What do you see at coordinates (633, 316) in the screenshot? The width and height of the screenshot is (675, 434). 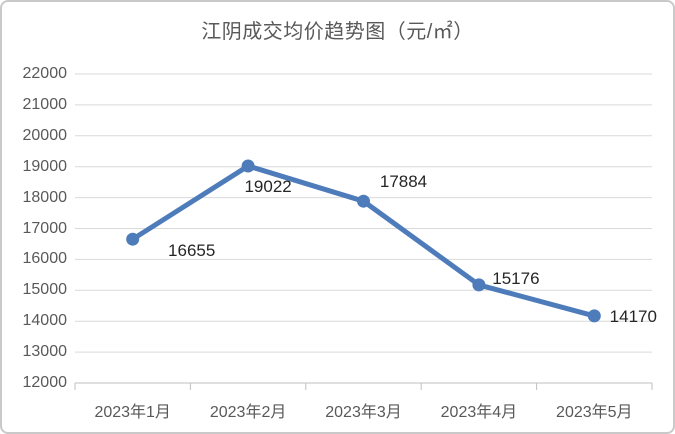 I see `data-label: 14170` at bounding box center [633, 316].